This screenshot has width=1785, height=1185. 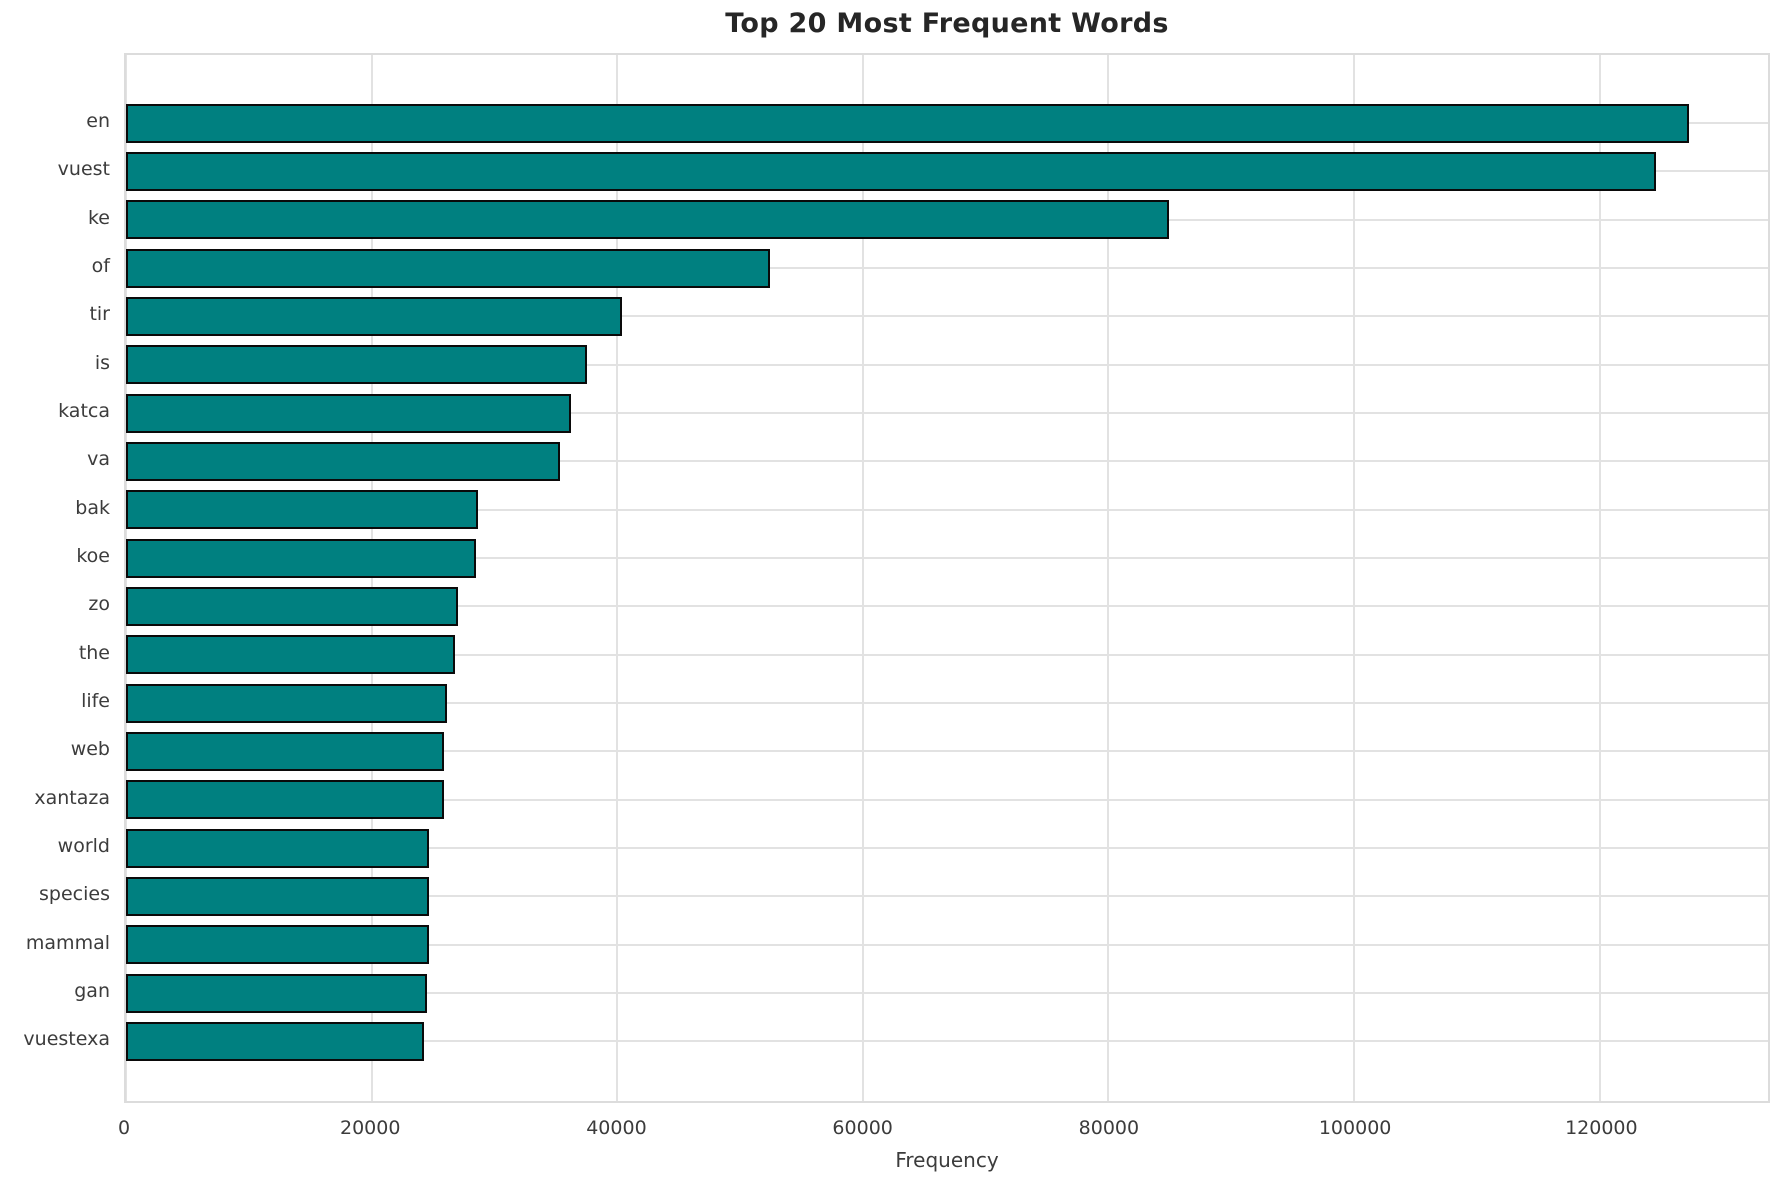 I want to click on bar-vuestexa, so click(x=275, y=1041).